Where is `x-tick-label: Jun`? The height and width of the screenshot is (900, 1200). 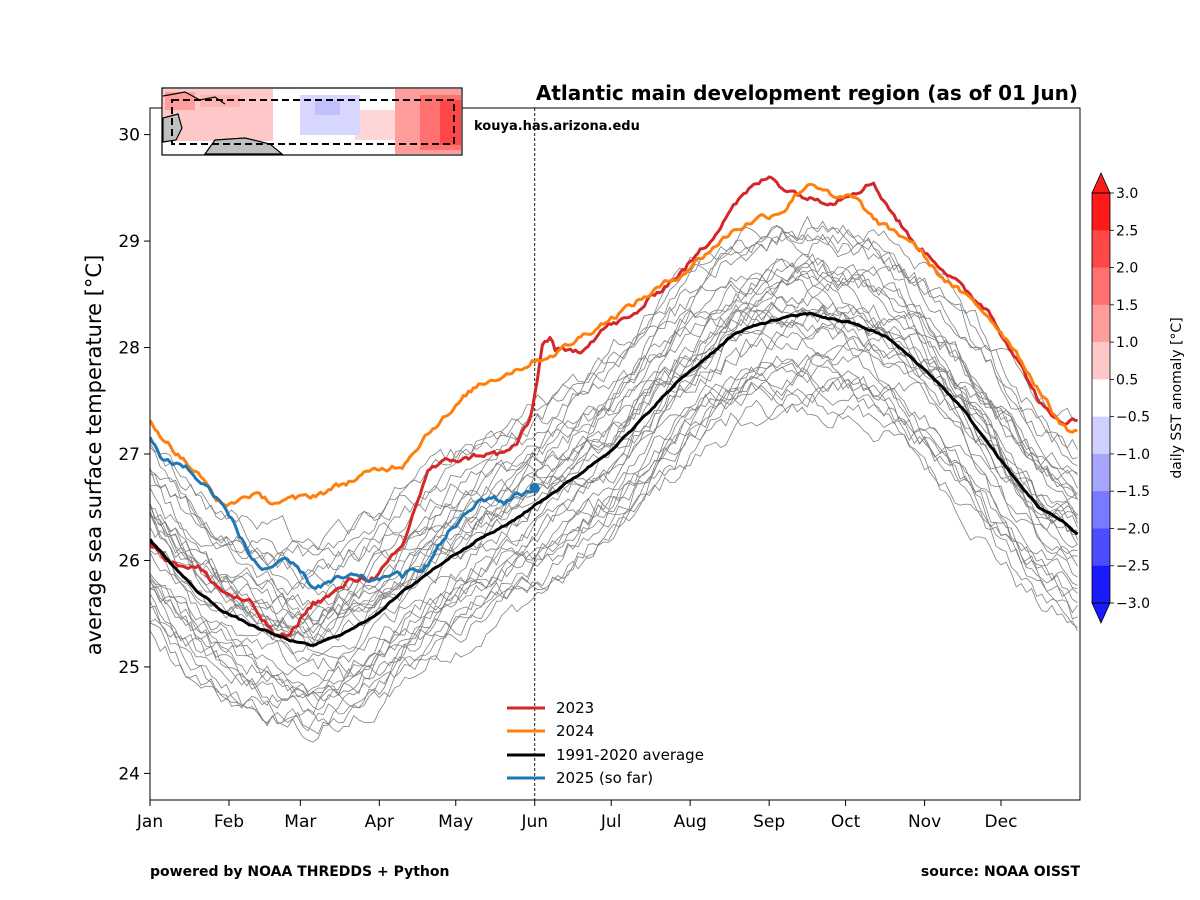 x-tick-label: Jun is located at coordinates (534, 822).